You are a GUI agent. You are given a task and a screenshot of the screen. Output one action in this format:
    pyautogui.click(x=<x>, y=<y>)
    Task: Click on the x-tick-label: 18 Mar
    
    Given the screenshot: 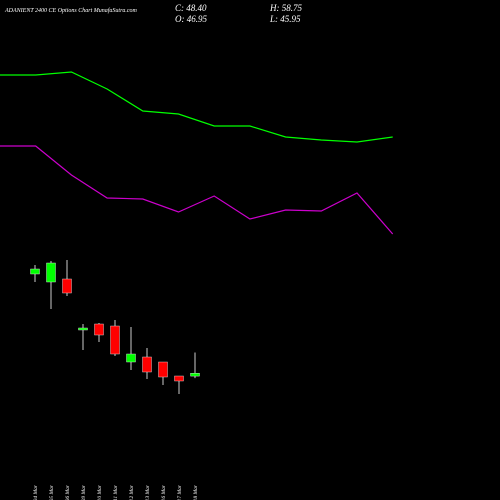 What is the action you would take?
    pyautogui.click(x=196, y=492)
    